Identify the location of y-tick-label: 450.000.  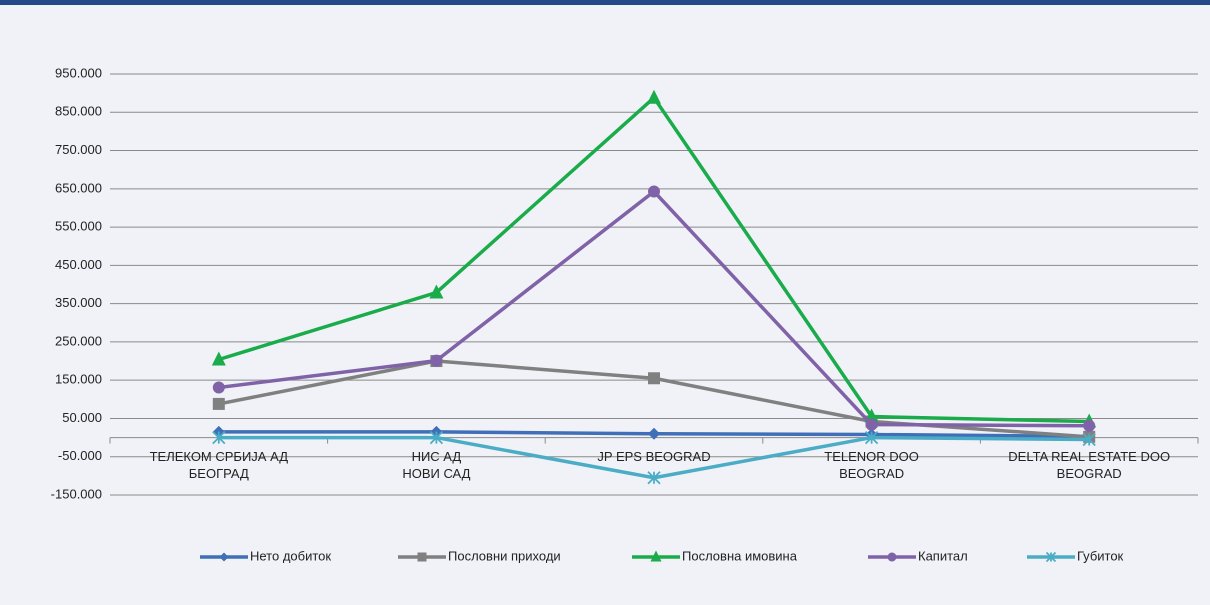
(78, 264).